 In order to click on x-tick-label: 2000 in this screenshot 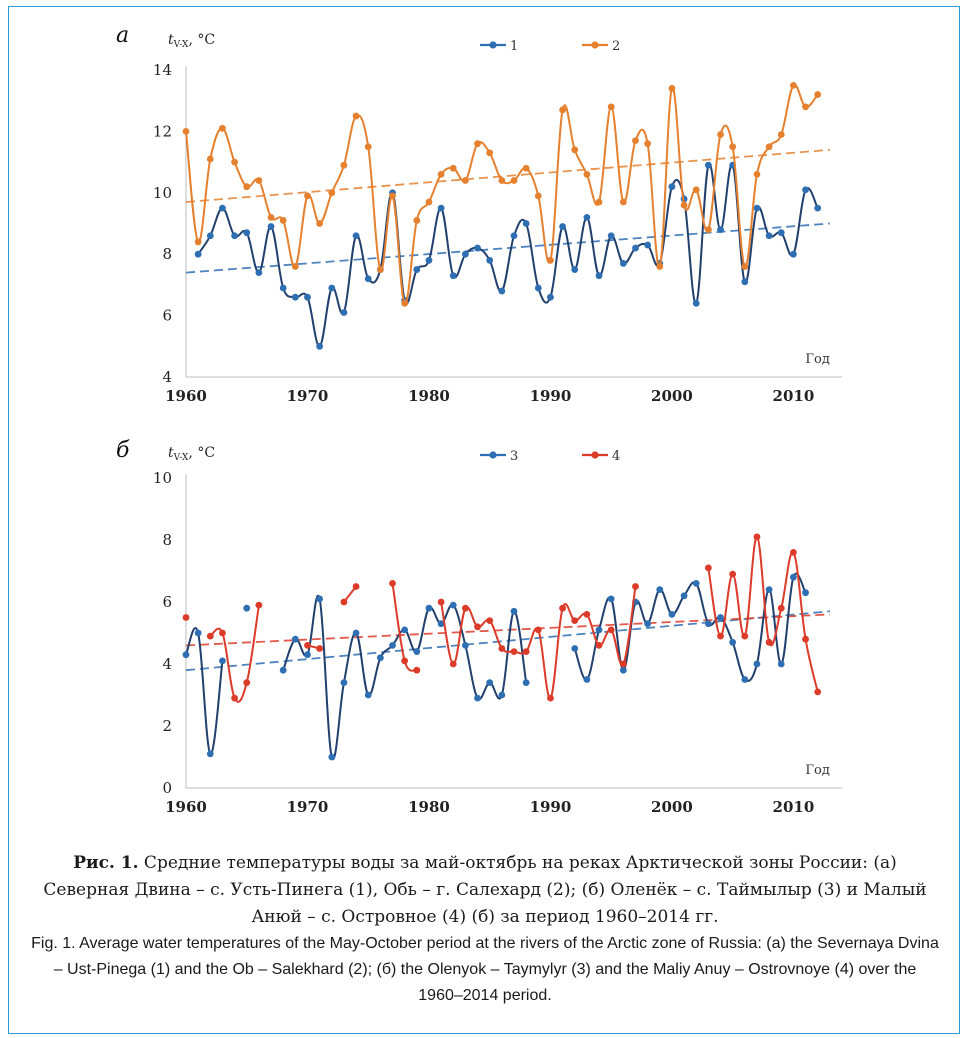, I will do `click(672, 396)`.